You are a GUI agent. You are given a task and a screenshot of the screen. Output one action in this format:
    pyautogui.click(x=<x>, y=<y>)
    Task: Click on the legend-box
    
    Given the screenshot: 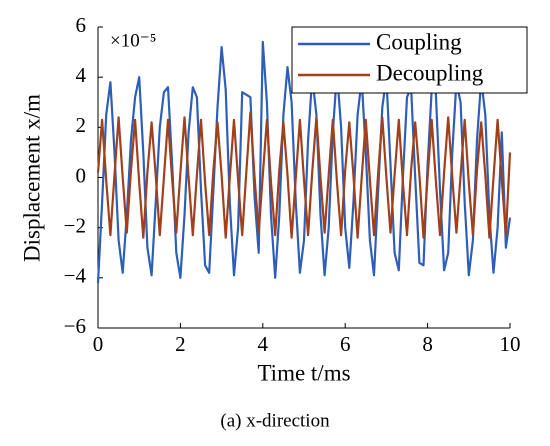 What is the action you would take?
    pyautogui.click(x=409, y=60)
    